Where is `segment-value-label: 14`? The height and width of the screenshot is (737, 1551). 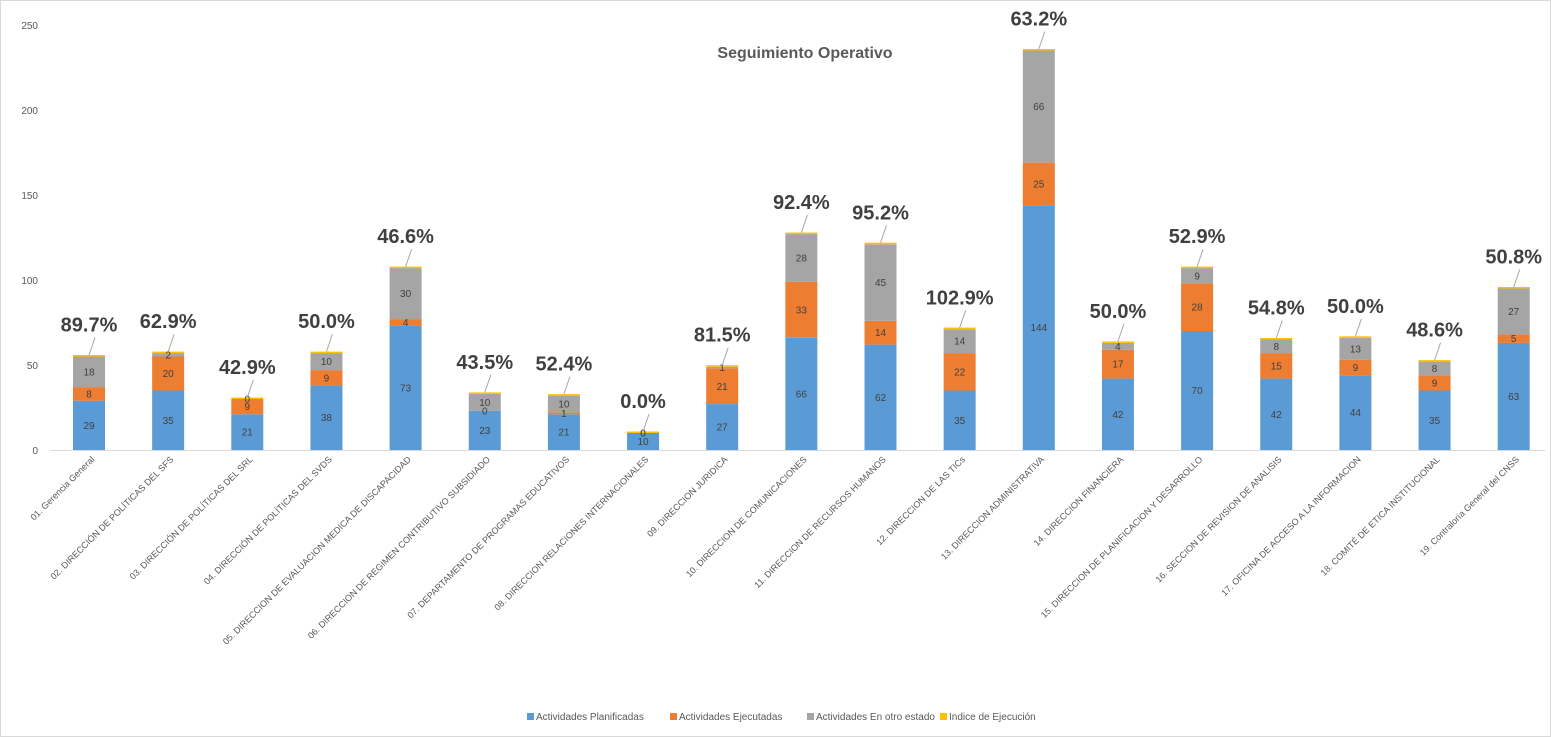
segment-value-label: 14 is located at coordinates (960, 342).